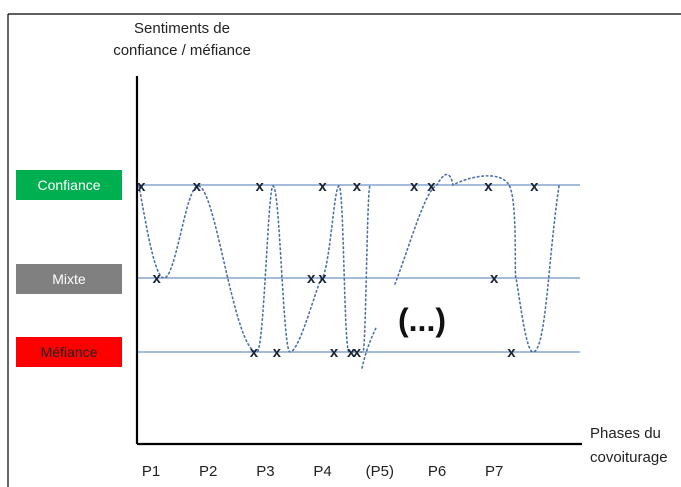 The width and height of the screenshot is (681, 487). What do you see at coordinates (182, 50) in the screenshot?
I see `y-axis-title-line-2: confiance / méfiance` at bounding box center [182, 50].